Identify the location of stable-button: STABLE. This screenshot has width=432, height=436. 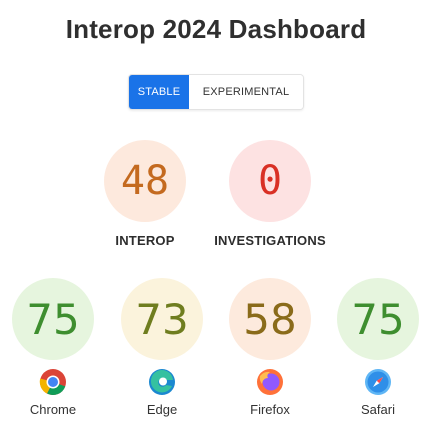
(159, 92).